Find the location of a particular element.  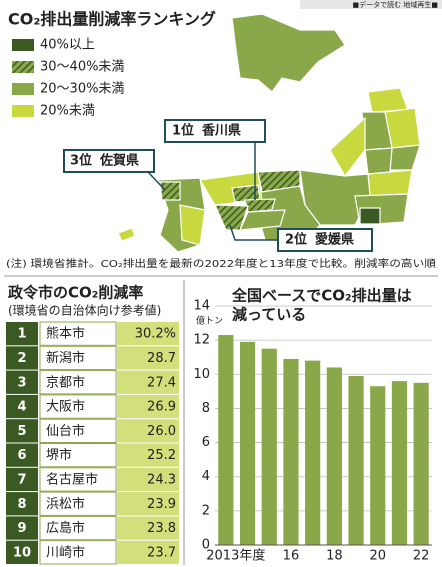

city: 名古屋市 is located at coordinates (72, 479).